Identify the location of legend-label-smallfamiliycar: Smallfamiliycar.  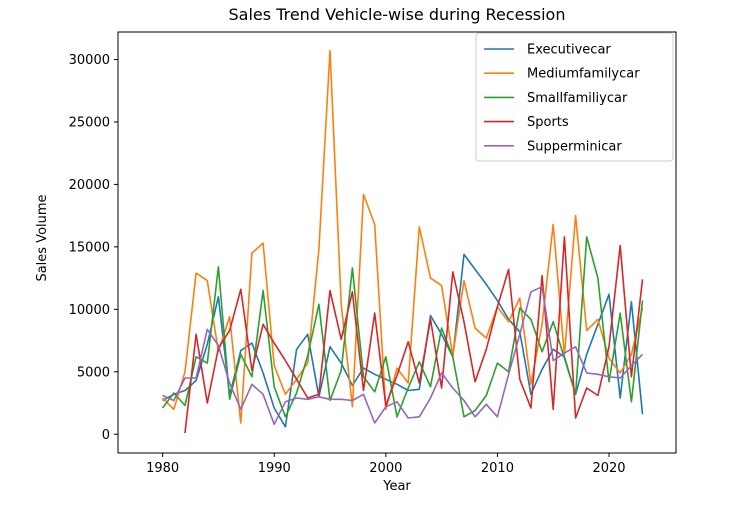
(577, 98).